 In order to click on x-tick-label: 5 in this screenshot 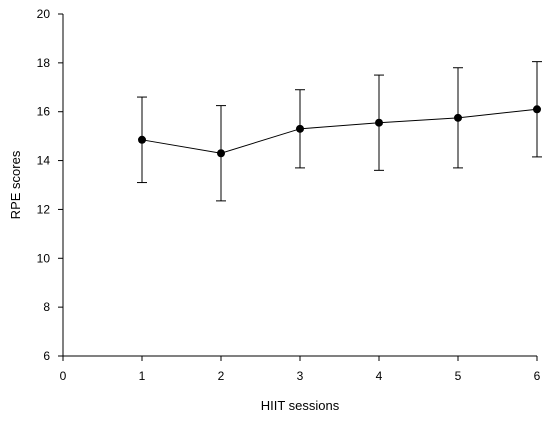, I will do `click(458, 376)`.